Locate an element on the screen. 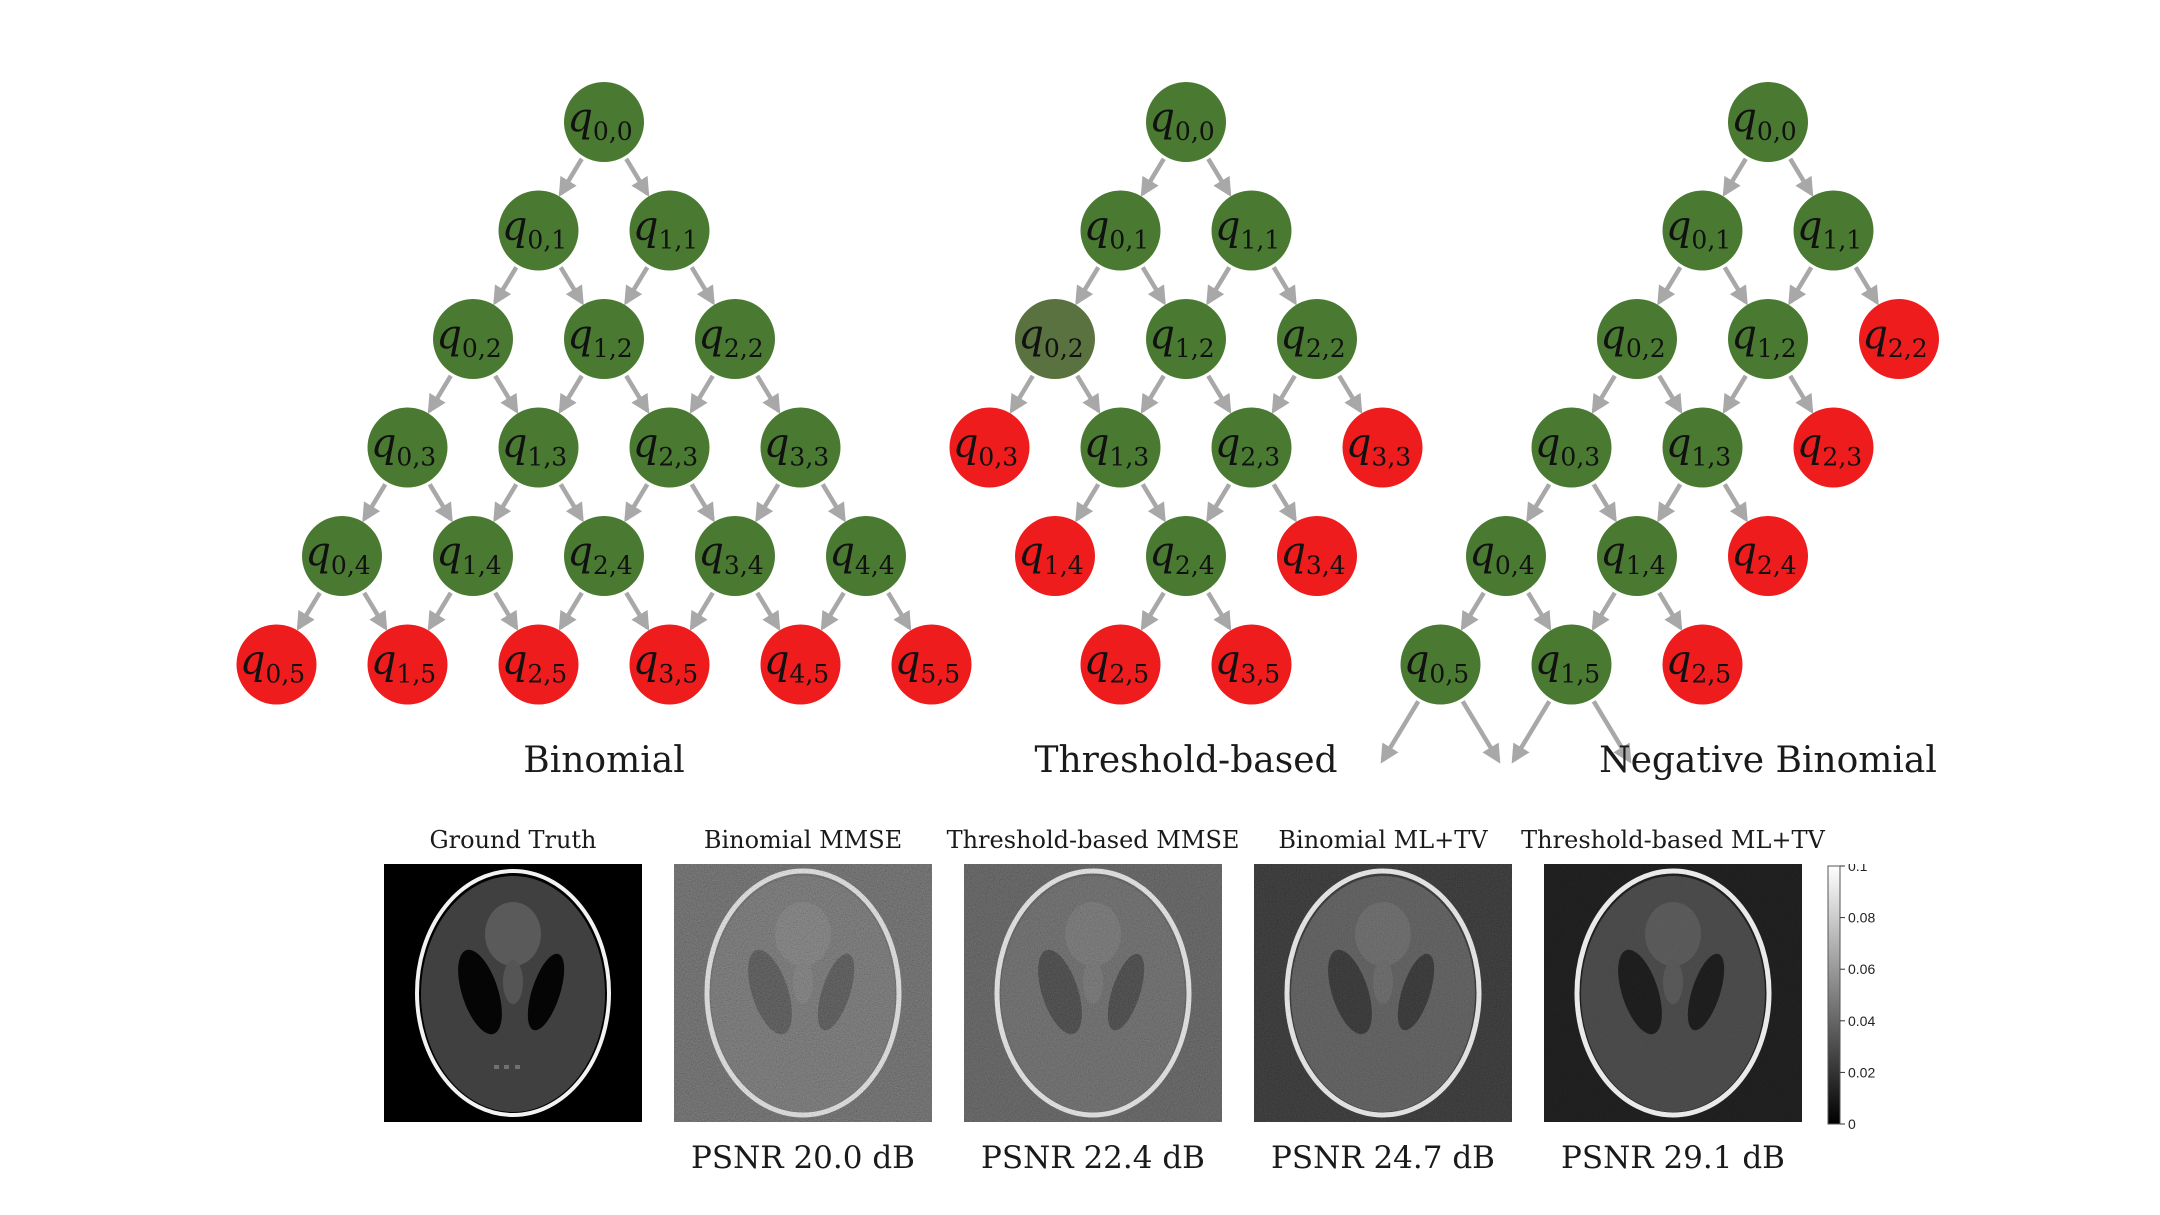 Image resolution: width=2160 pixels, height=1215 pixels. node-label: q0,0 is located at coordinates (1763, 120).